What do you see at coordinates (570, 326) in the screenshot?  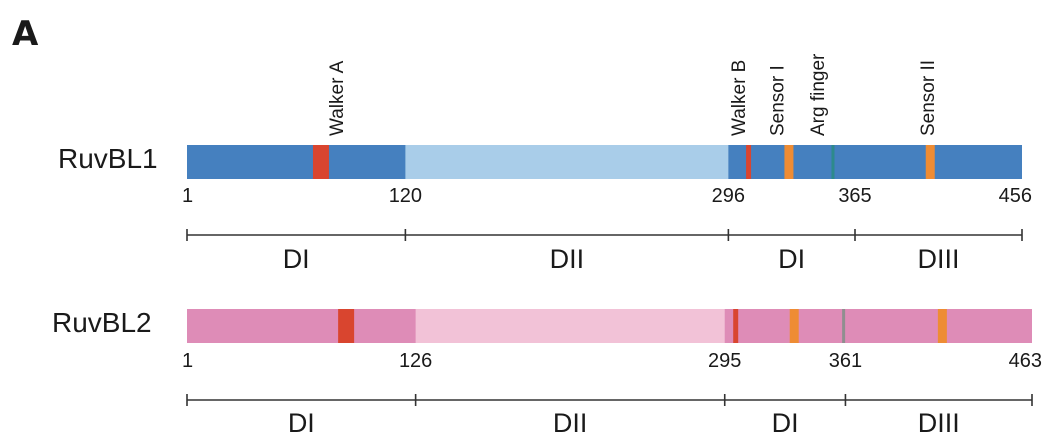 I see `ruvbl2-dii-region` at bounding box center [570, 326].